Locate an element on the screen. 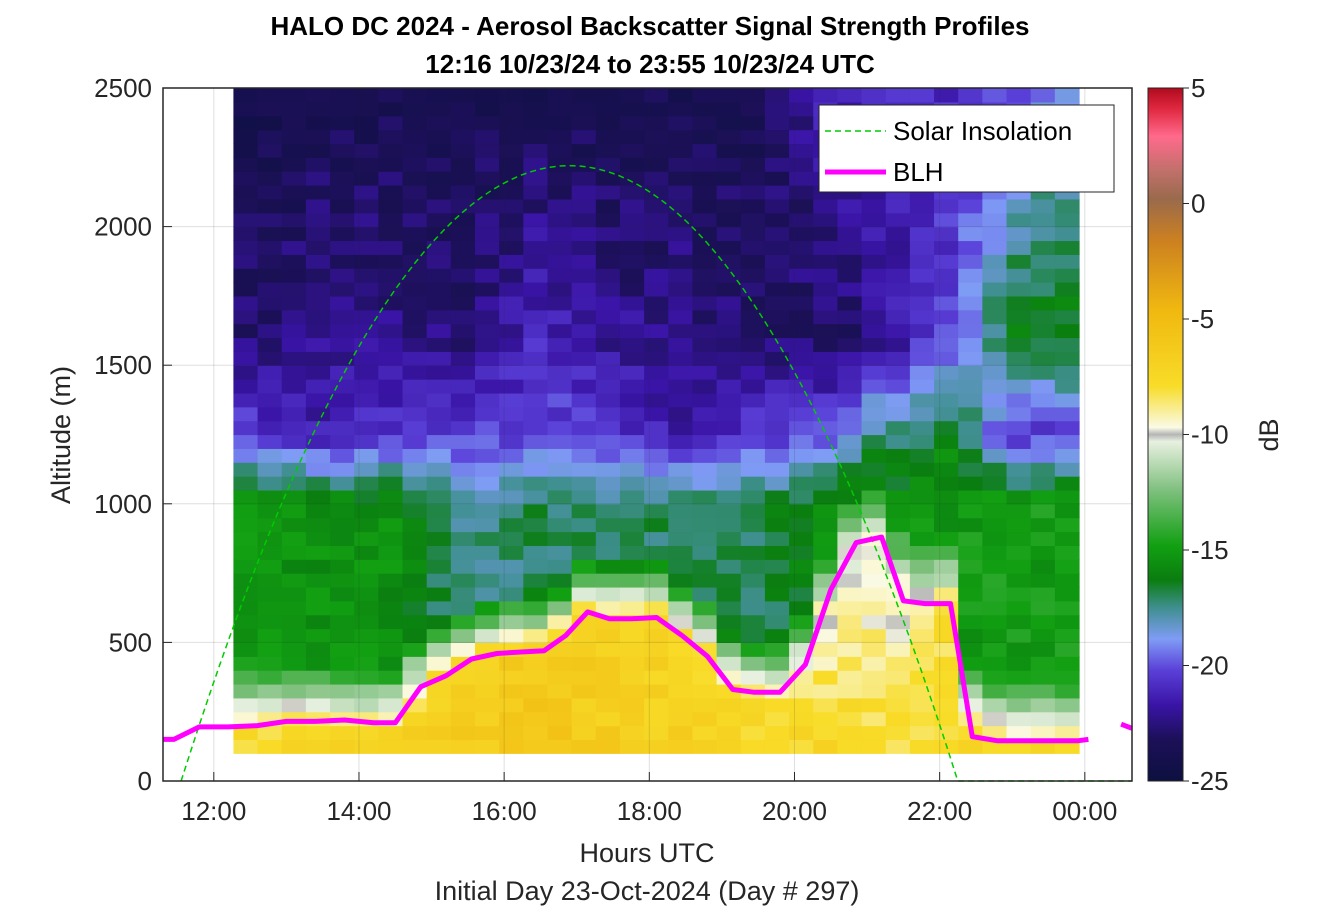 Image resolution: width=1343 pixels, height=911 pixels. colorbar-tick-label: -10 is located at coordinates (1210, 435).